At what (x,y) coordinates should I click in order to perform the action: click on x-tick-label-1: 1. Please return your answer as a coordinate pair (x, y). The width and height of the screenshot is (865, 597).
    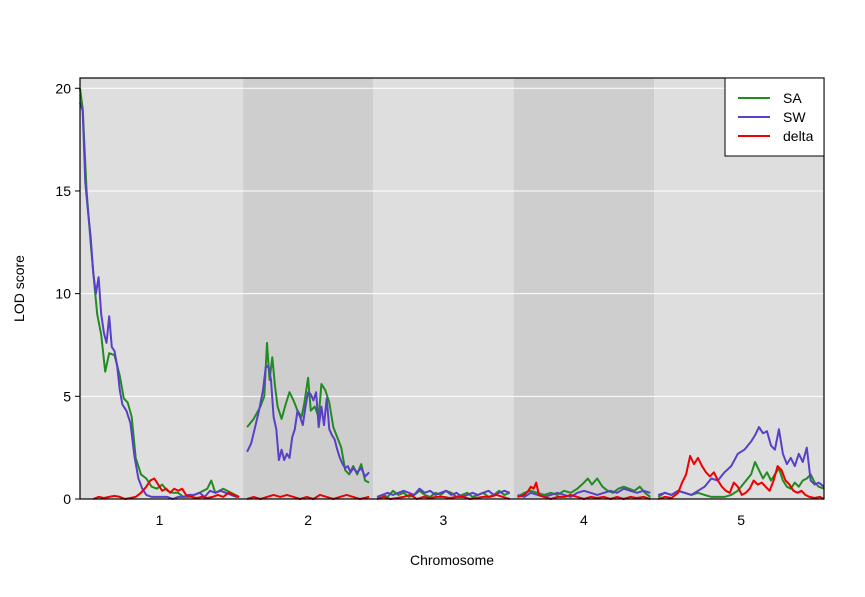
    Looking at the image, I should click on (160, 520).